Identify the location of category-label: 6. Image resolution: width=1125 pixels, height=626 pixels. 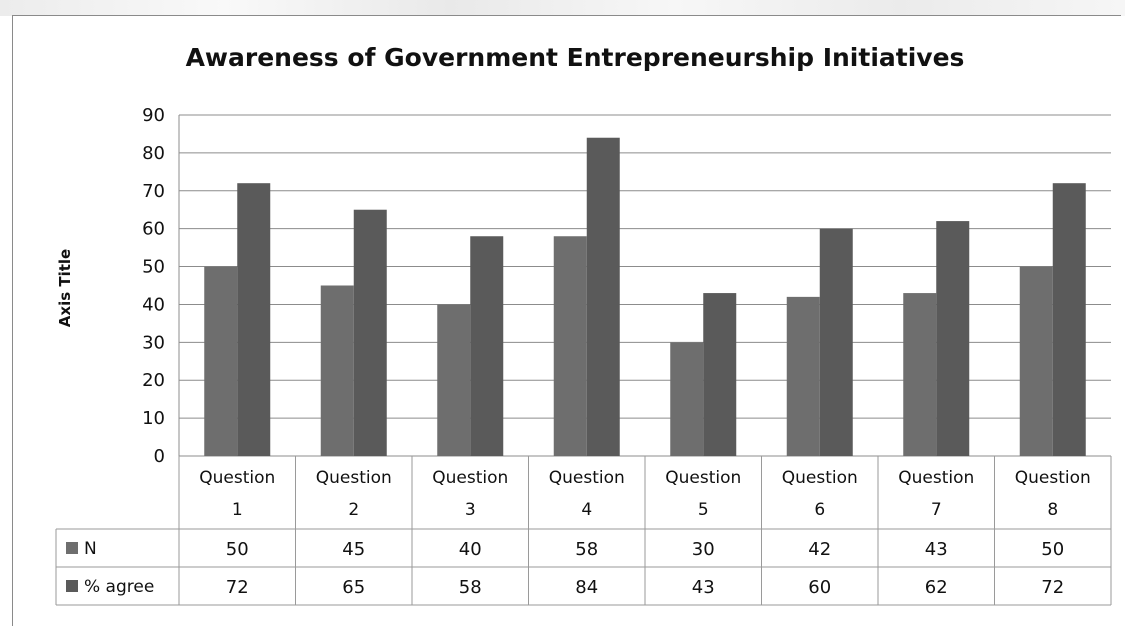
(819, 510).